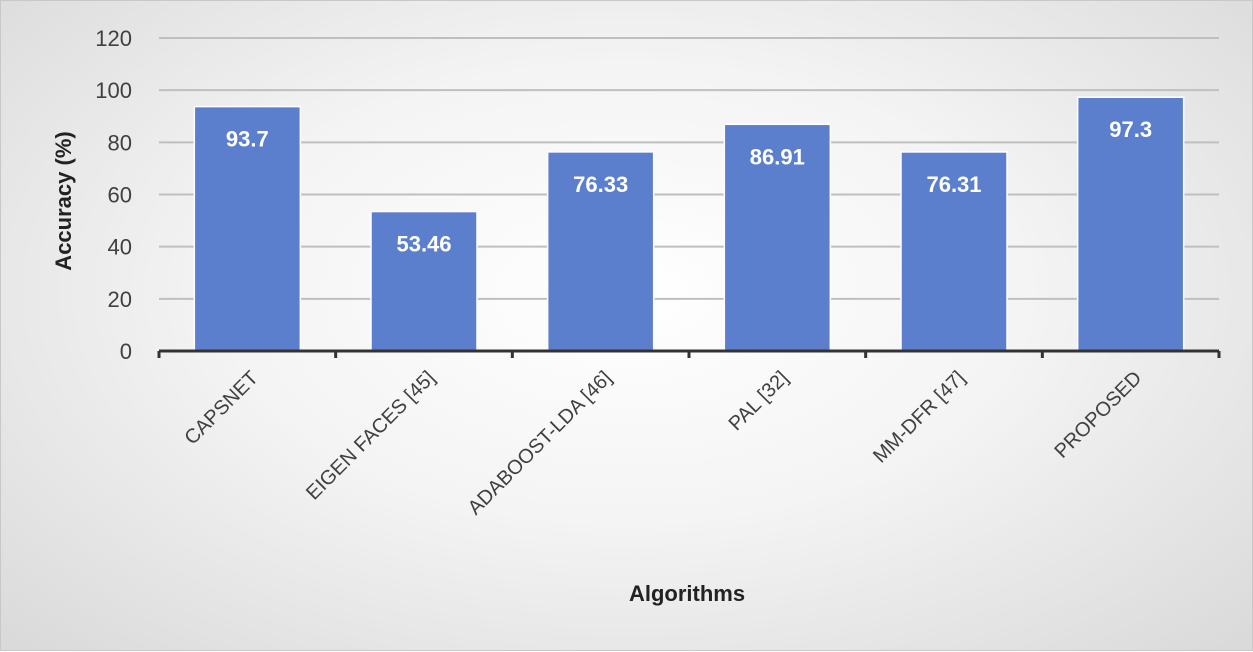 This screenshot has height=652, width=1253. I want to click on y-tick-labels: 0 20 40 60 80 100 120, so click(113, 195).